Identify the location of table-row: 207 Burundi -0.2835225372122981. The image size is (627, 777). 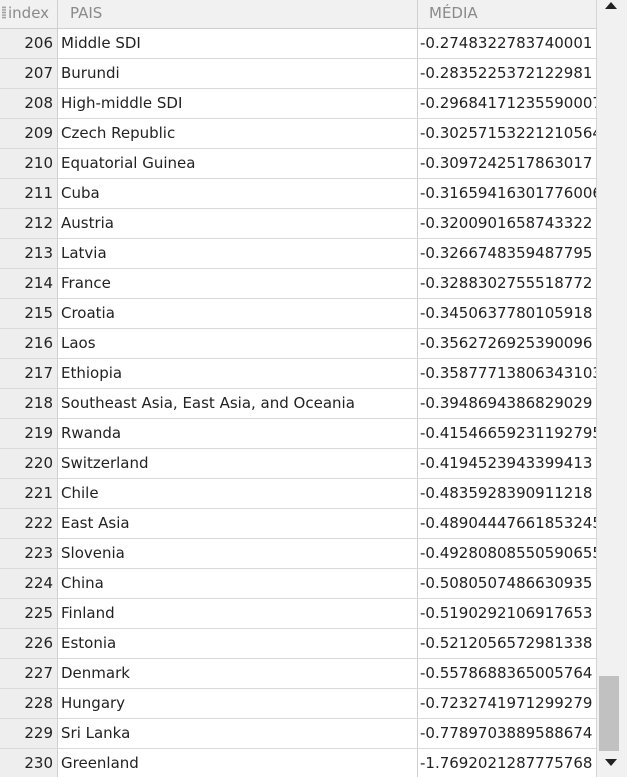
(298, 74).